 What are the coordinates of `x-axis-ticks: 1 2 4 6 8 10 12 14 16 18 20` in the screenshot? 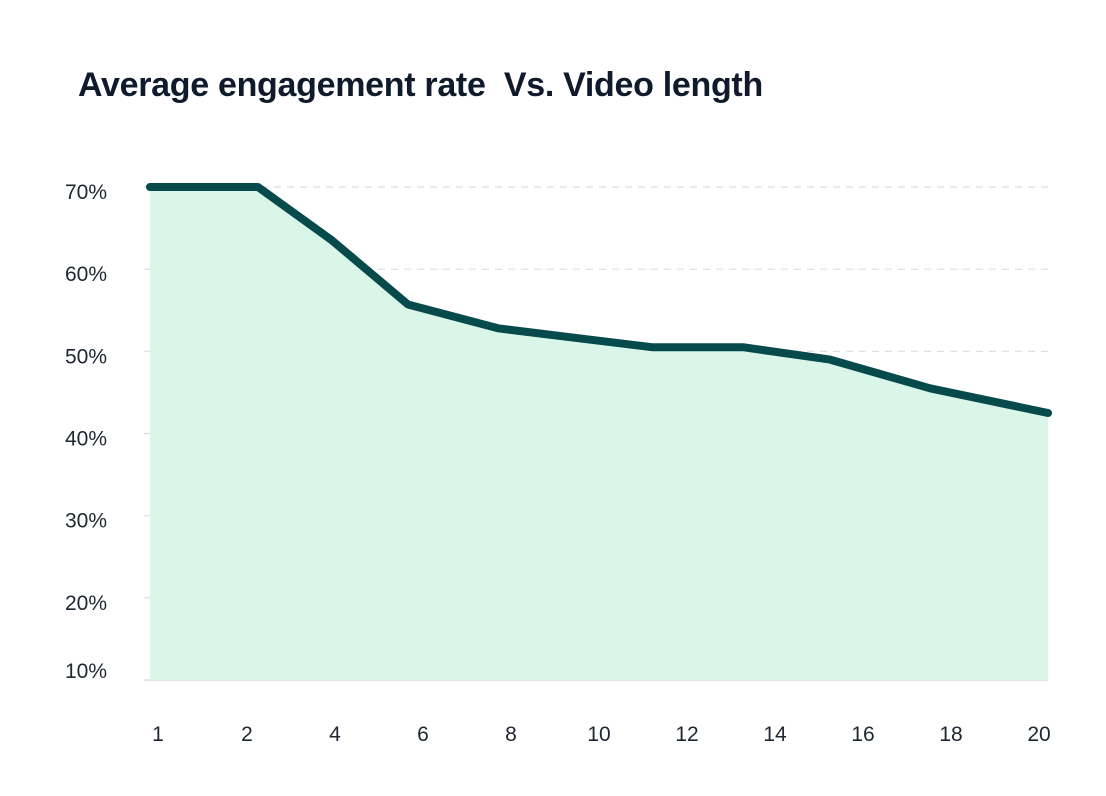 It's located at (601, 734).